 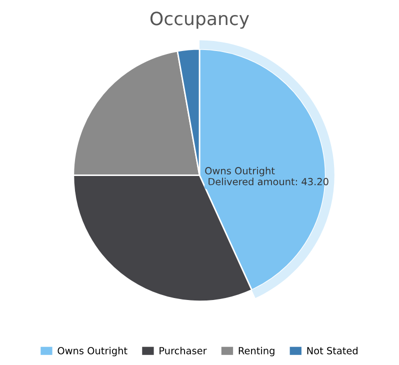 I want to click on legend-label: Owns Outright, so click(x=93, y=351).